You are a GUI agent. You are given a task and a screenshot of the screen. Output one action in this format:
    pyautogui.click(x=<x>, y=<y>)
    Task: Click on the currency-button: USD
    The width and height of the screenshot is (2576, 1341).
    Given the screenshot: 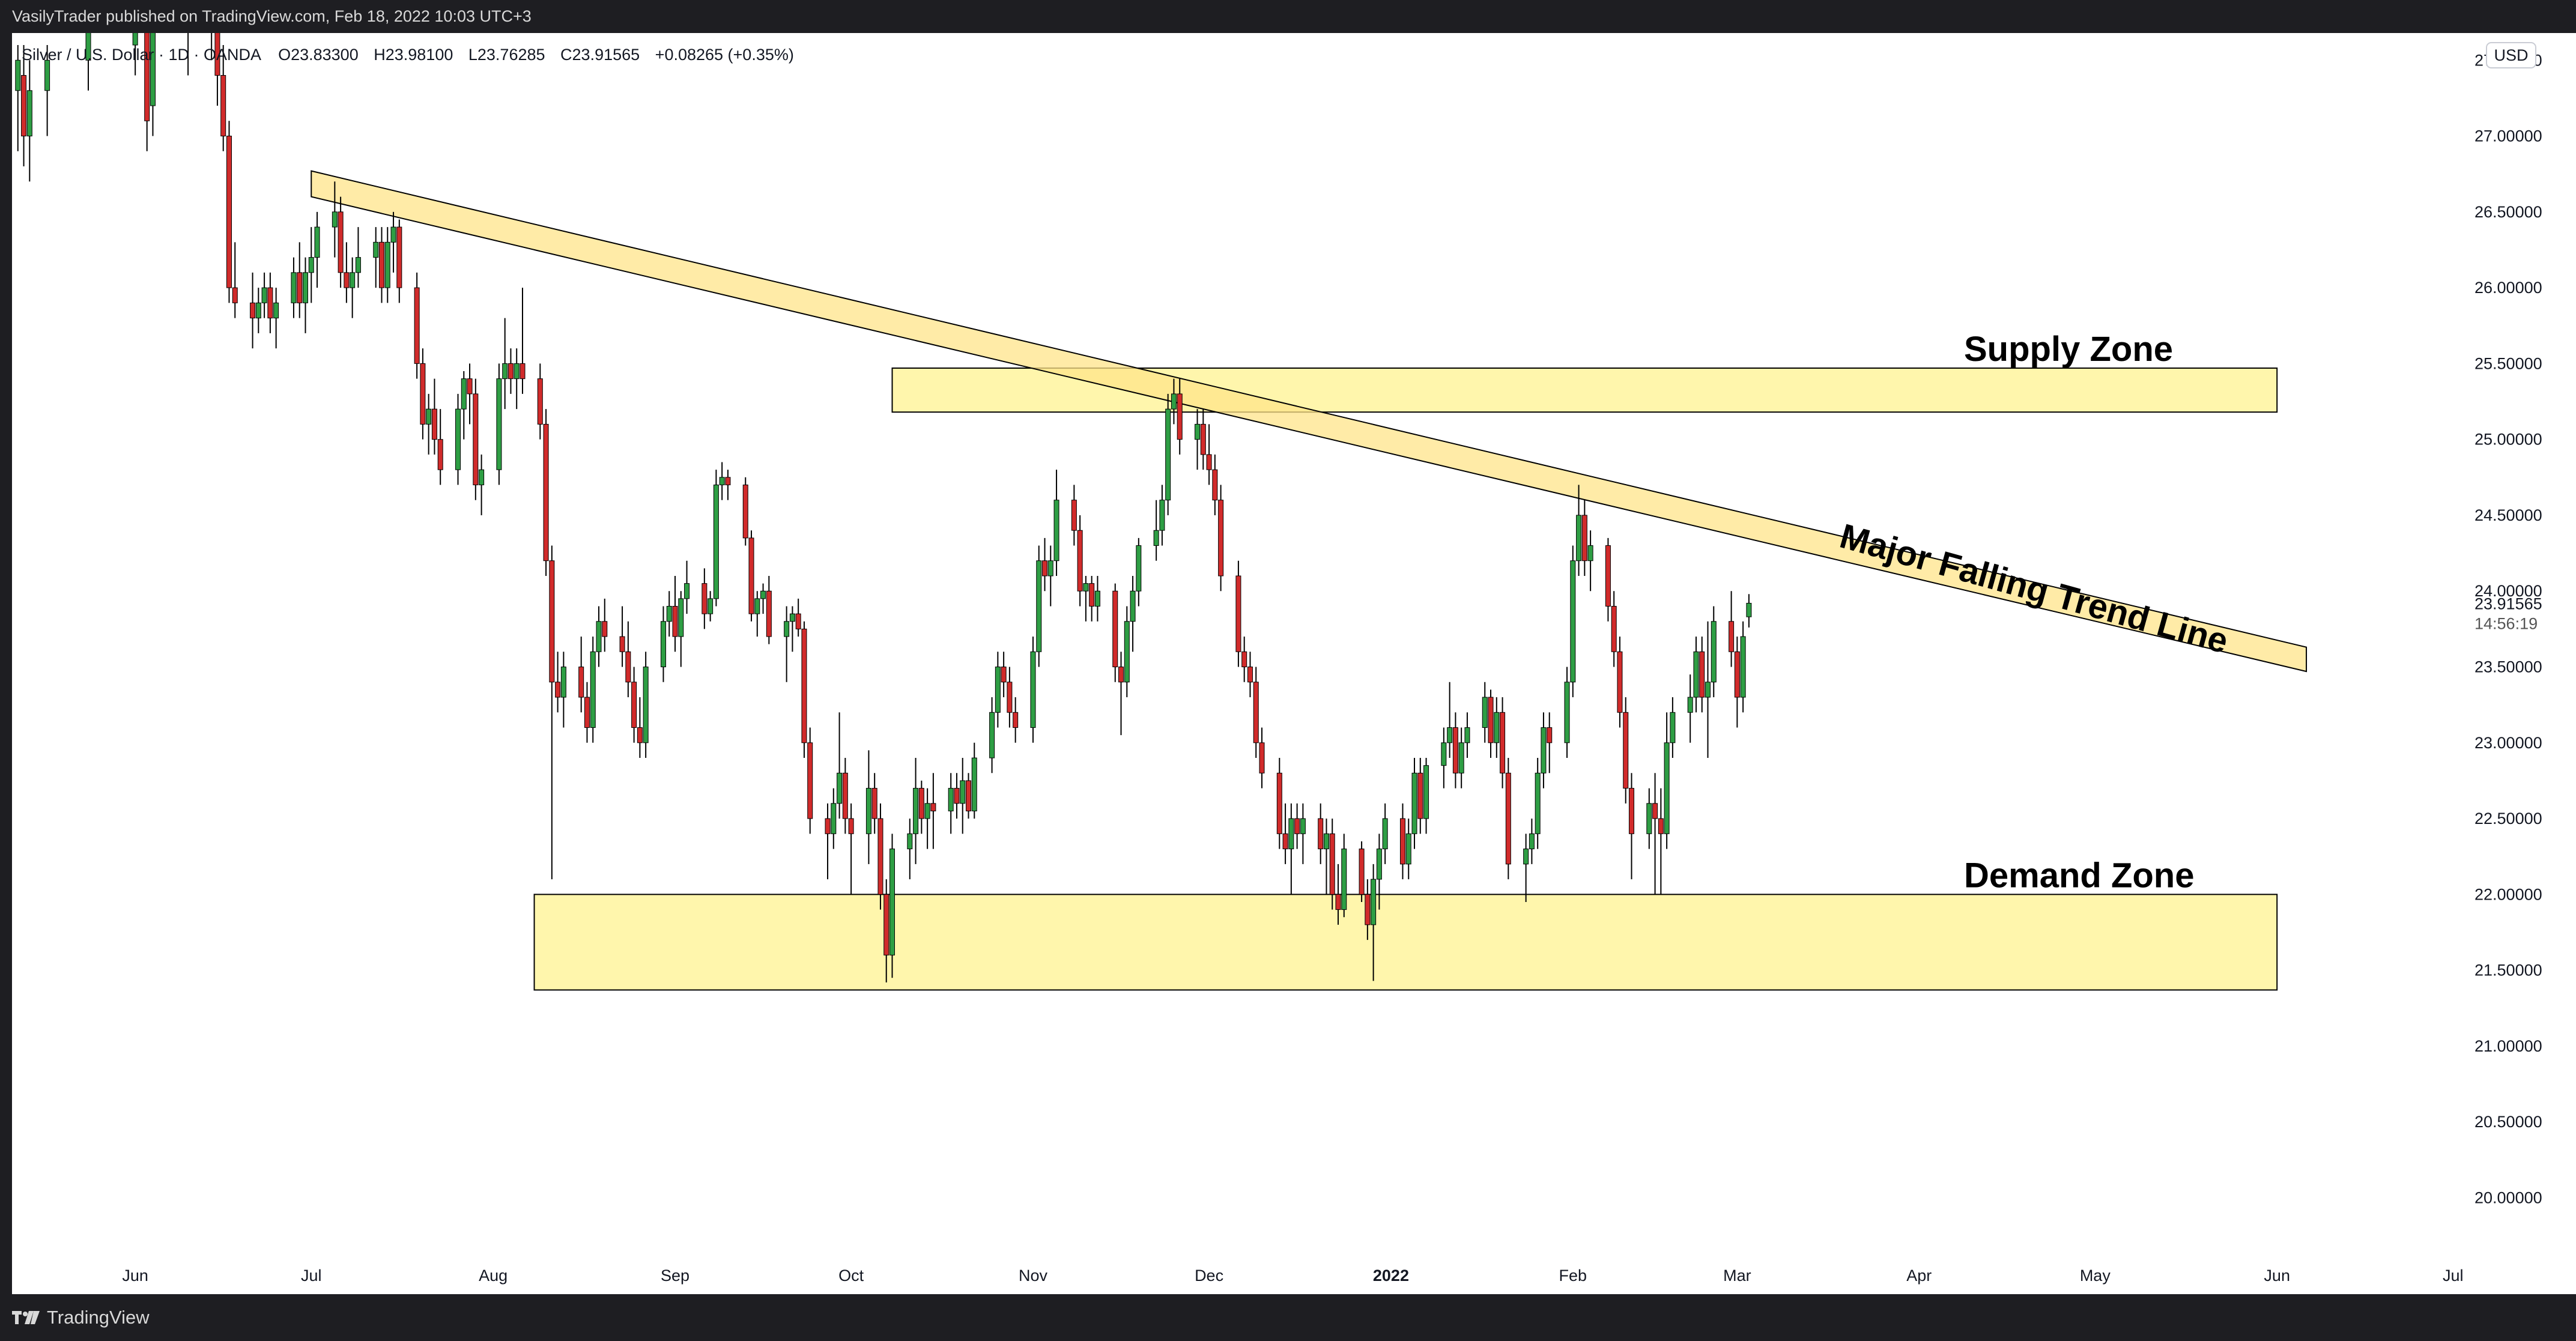 What is the action you would take?
    pyautogui.click(x=2511, y=55)
    